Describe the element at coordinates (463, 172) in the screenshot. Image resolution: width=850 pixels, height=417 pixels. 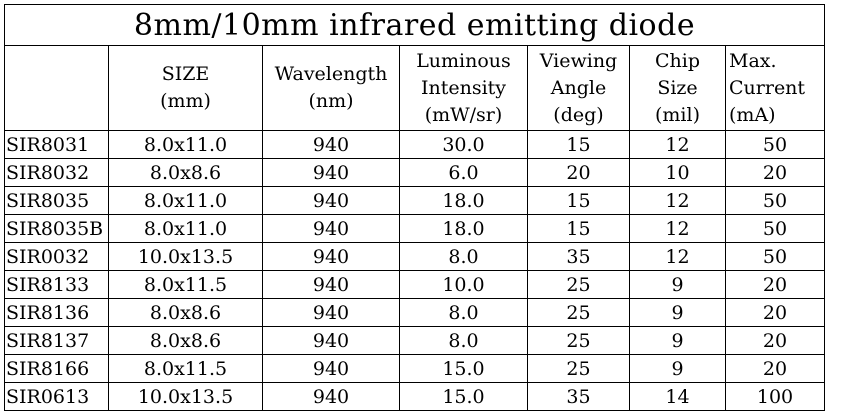
I see `intensity-cell: 6.0` at that location.